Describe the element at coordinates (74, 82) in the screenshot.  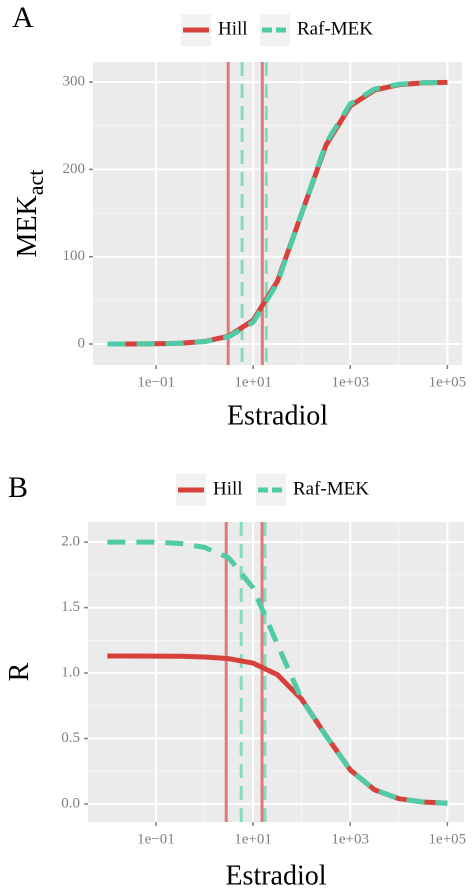
I see `y-tick-label: 300` at that location.